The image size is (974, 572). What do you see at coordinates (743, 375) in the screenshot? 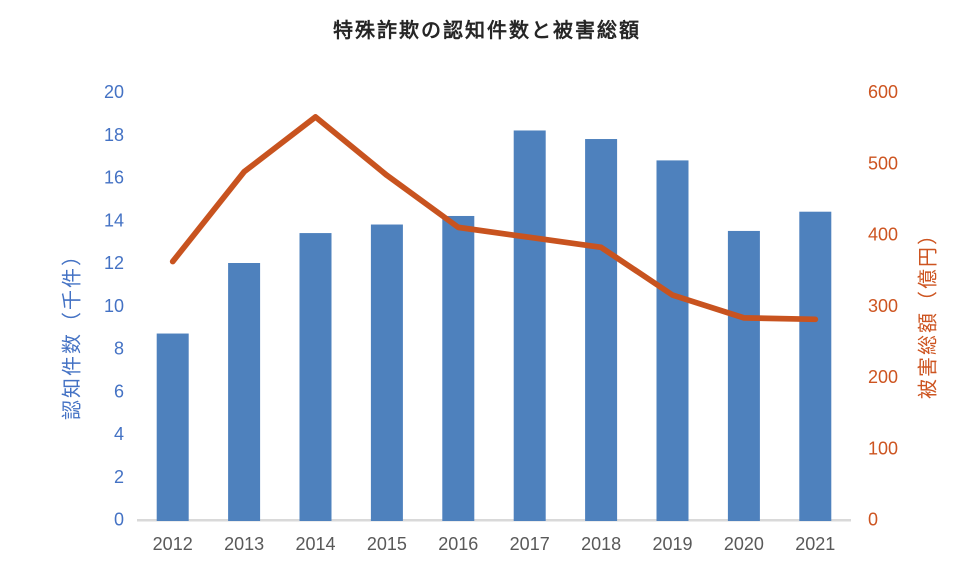
I see `bar-2020` at bounding box center [743, 375].